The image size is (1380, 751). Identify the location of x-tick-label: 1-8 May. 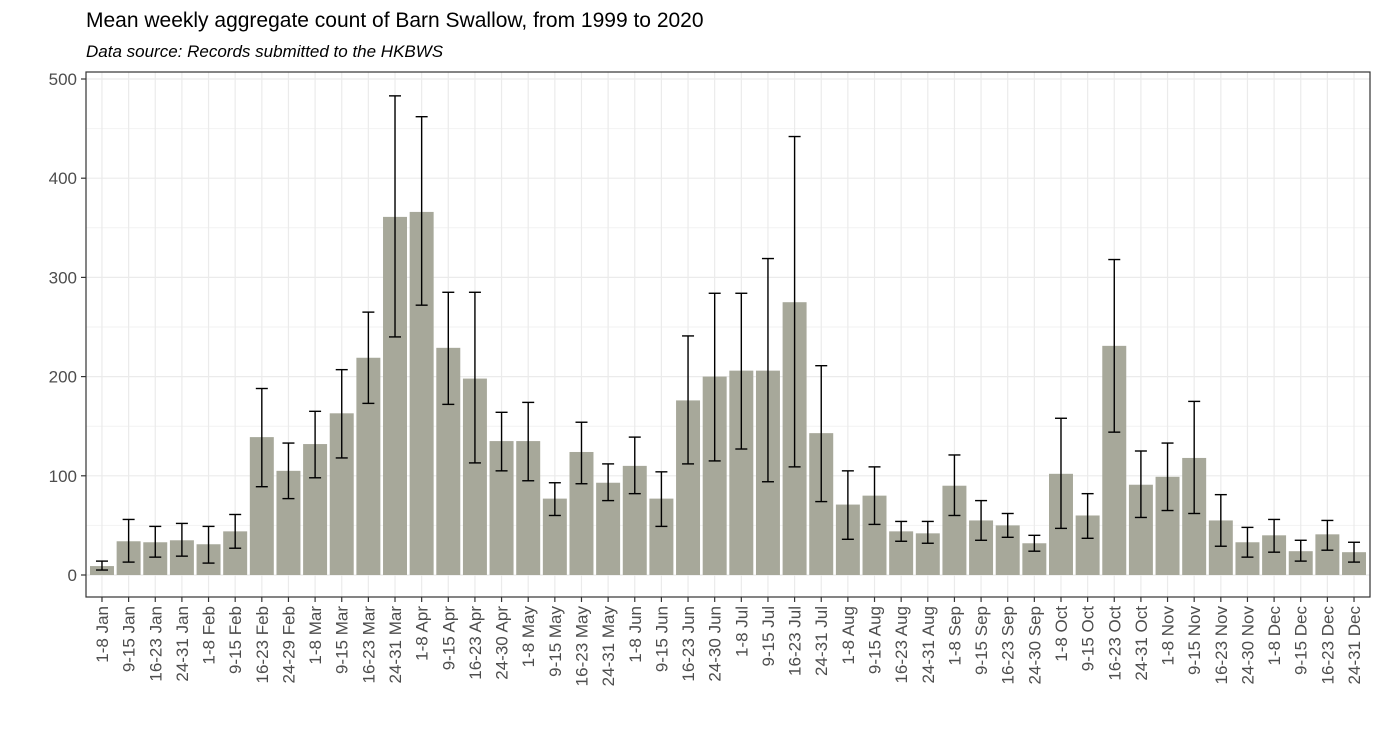
(528, 637).